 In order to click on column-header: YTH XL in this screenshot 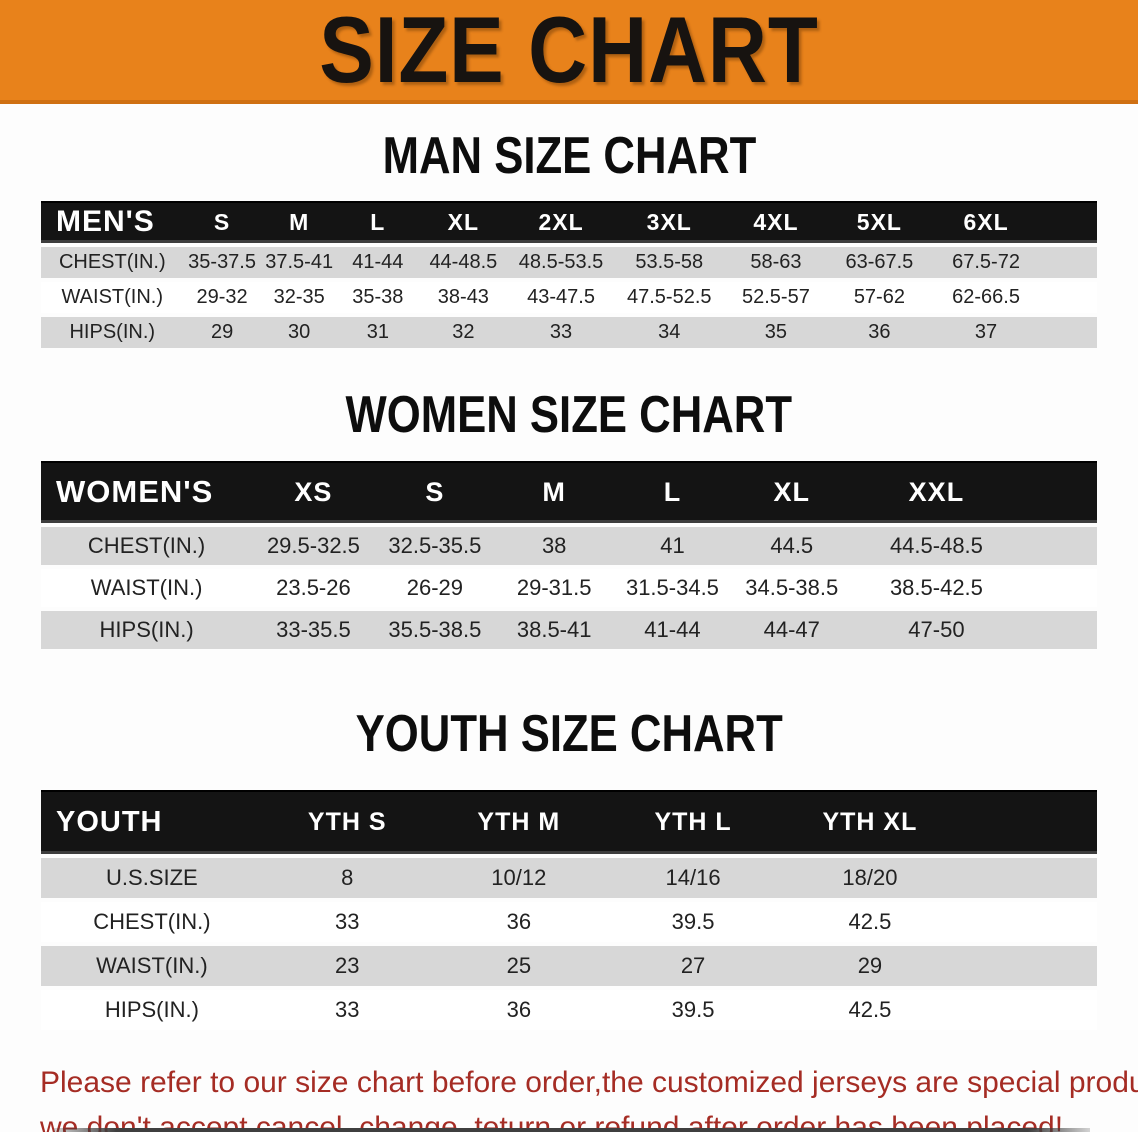, I will do `click(870, 822)`.